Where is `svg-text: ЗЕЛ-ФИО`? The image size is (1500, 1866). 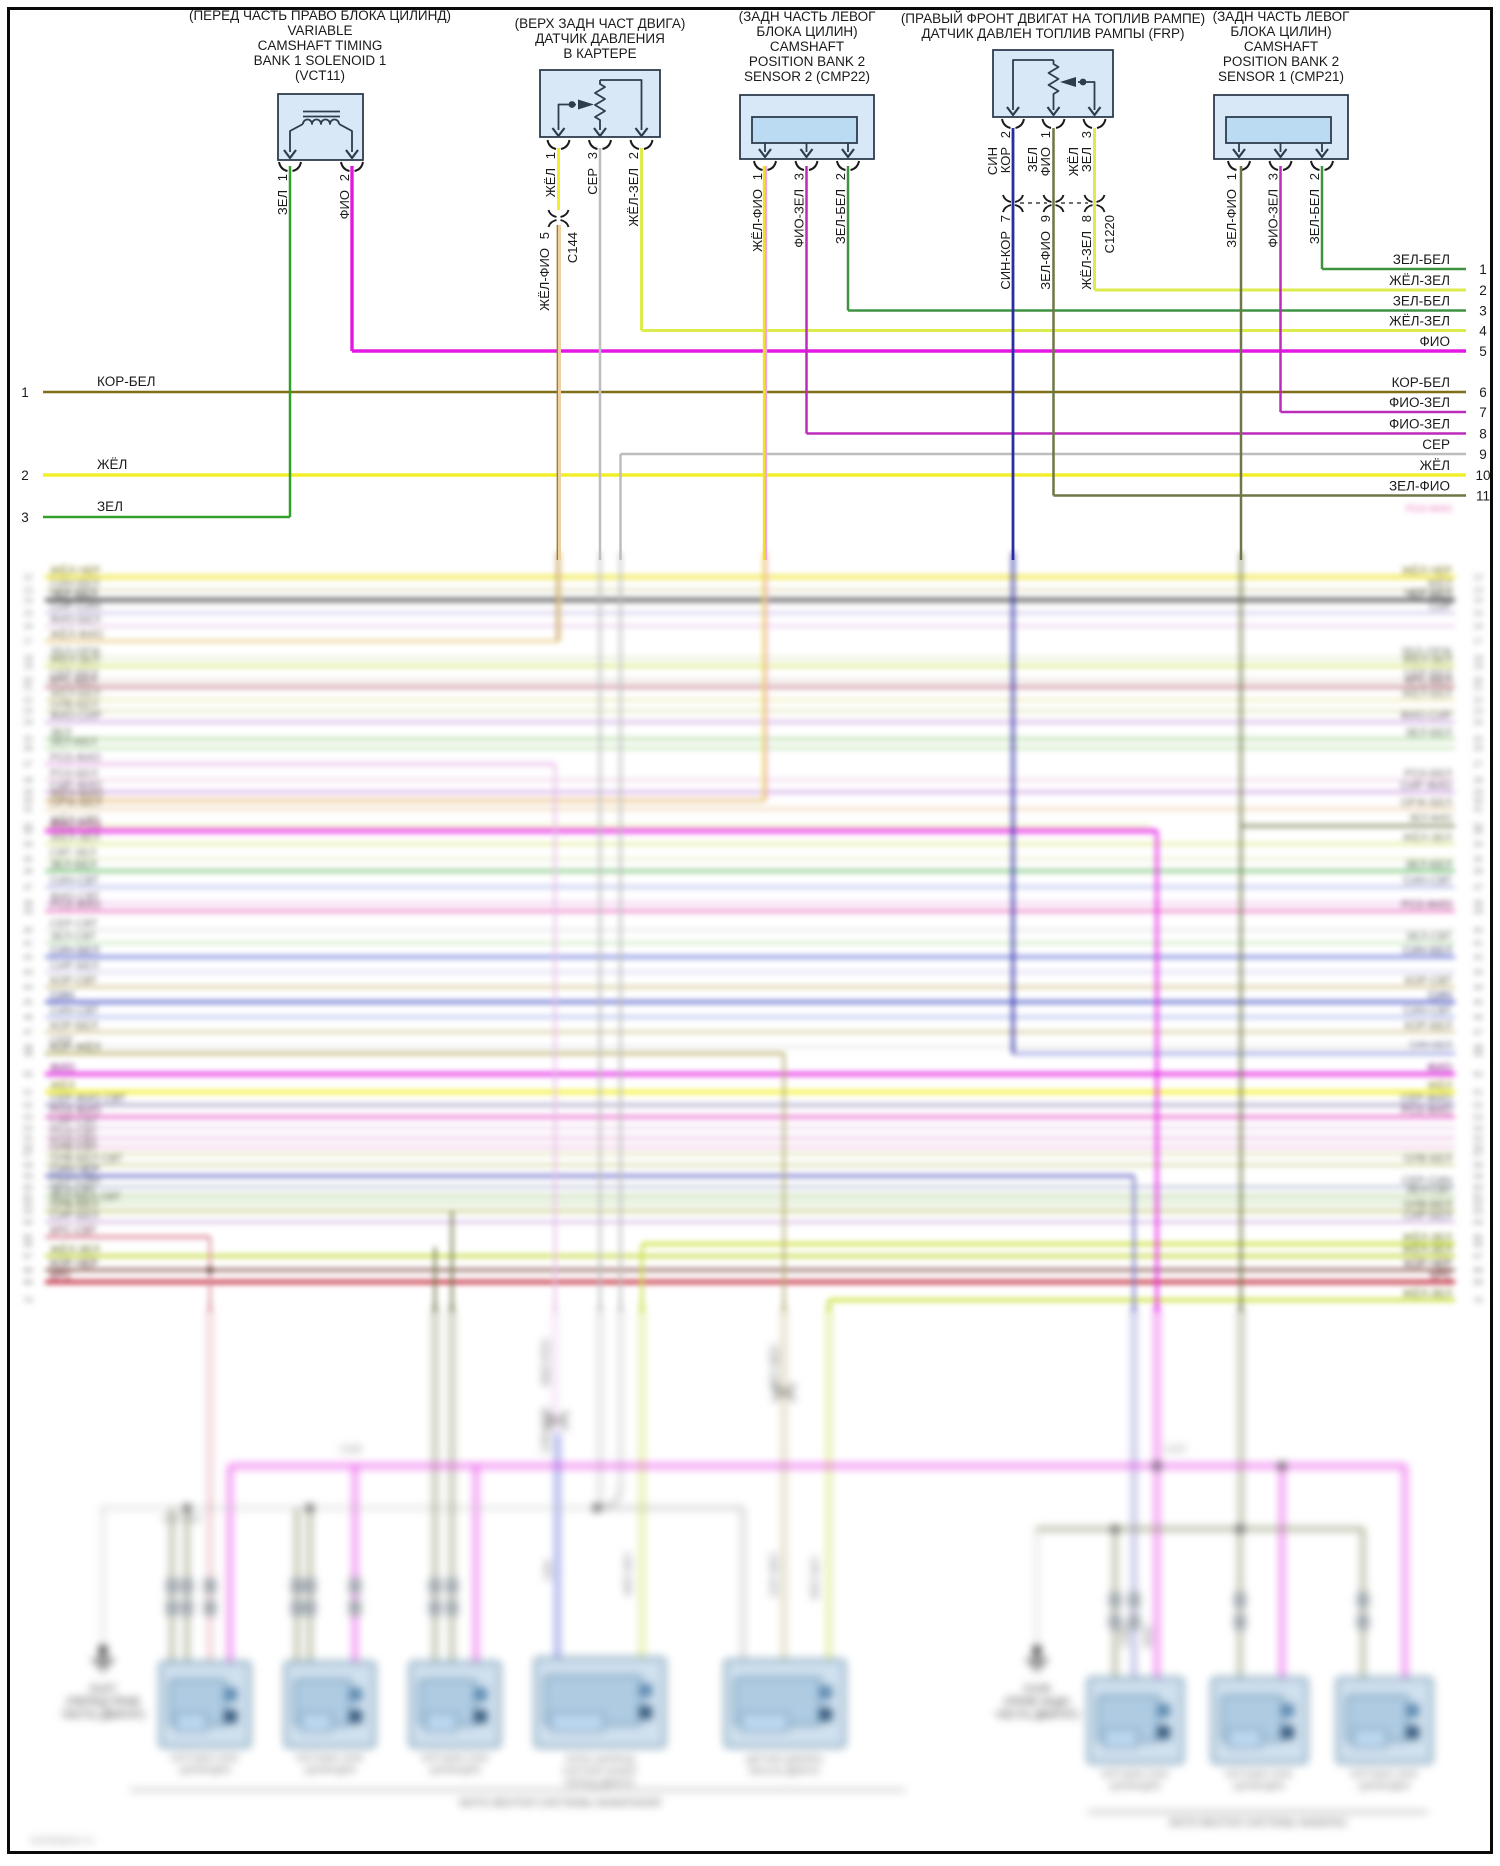 svg-text: ЗЕЛ-ФИО is located at coordinates (1045, 260).